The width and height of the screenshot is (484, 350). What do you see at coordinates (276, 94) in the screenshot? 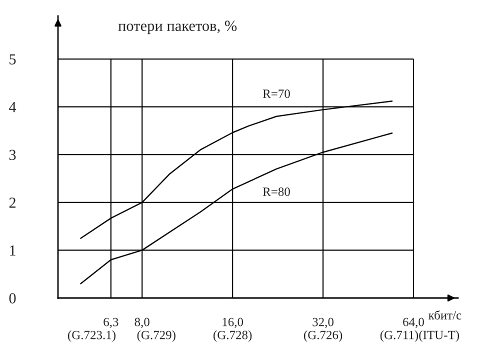
I see `series-label: R=70` at bounding box center [276, 94].